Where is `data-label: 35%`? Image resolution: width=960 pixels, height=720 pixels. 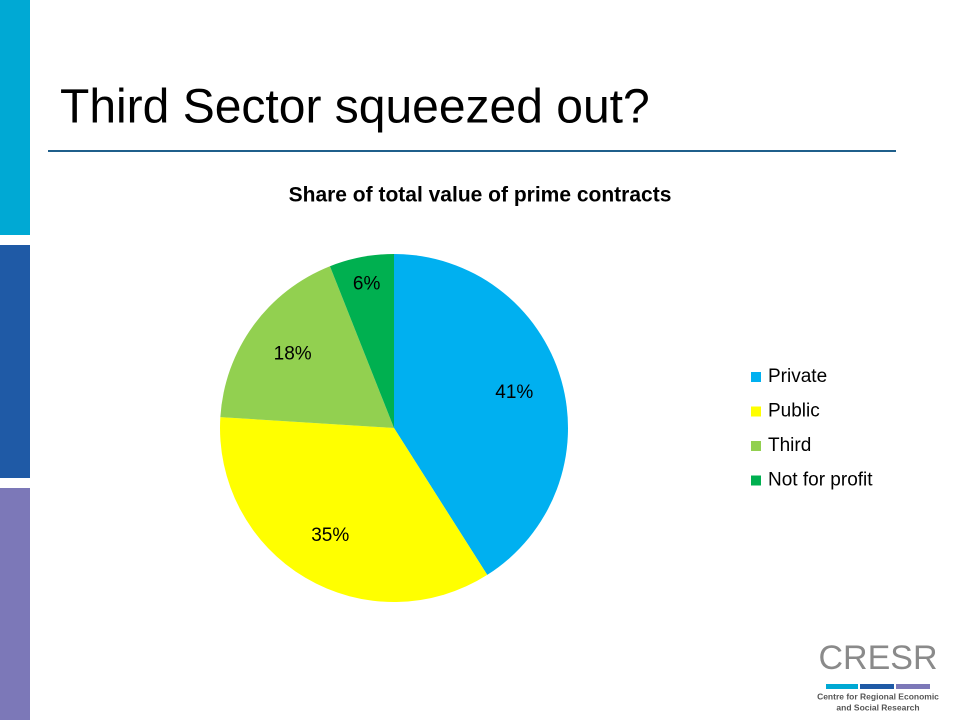
data-label: 35% is located at coordinates (330, 535).